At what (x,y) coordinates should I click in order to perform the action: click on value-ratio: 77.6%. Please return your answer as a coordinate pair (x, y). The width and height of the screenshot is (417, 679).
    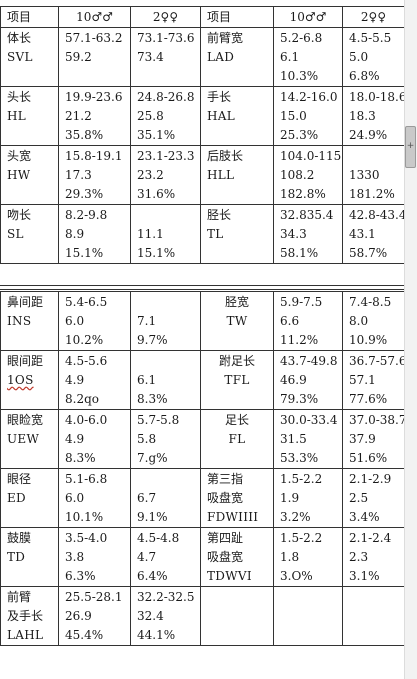
    Looking at the image, I should click on (368, 399).